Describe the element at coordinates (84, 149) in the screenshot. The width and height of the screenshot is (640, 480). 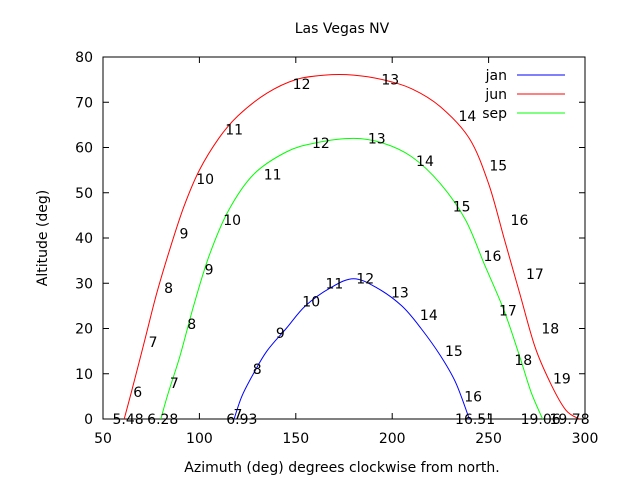
I see `y-tick-label: 60` at that location.